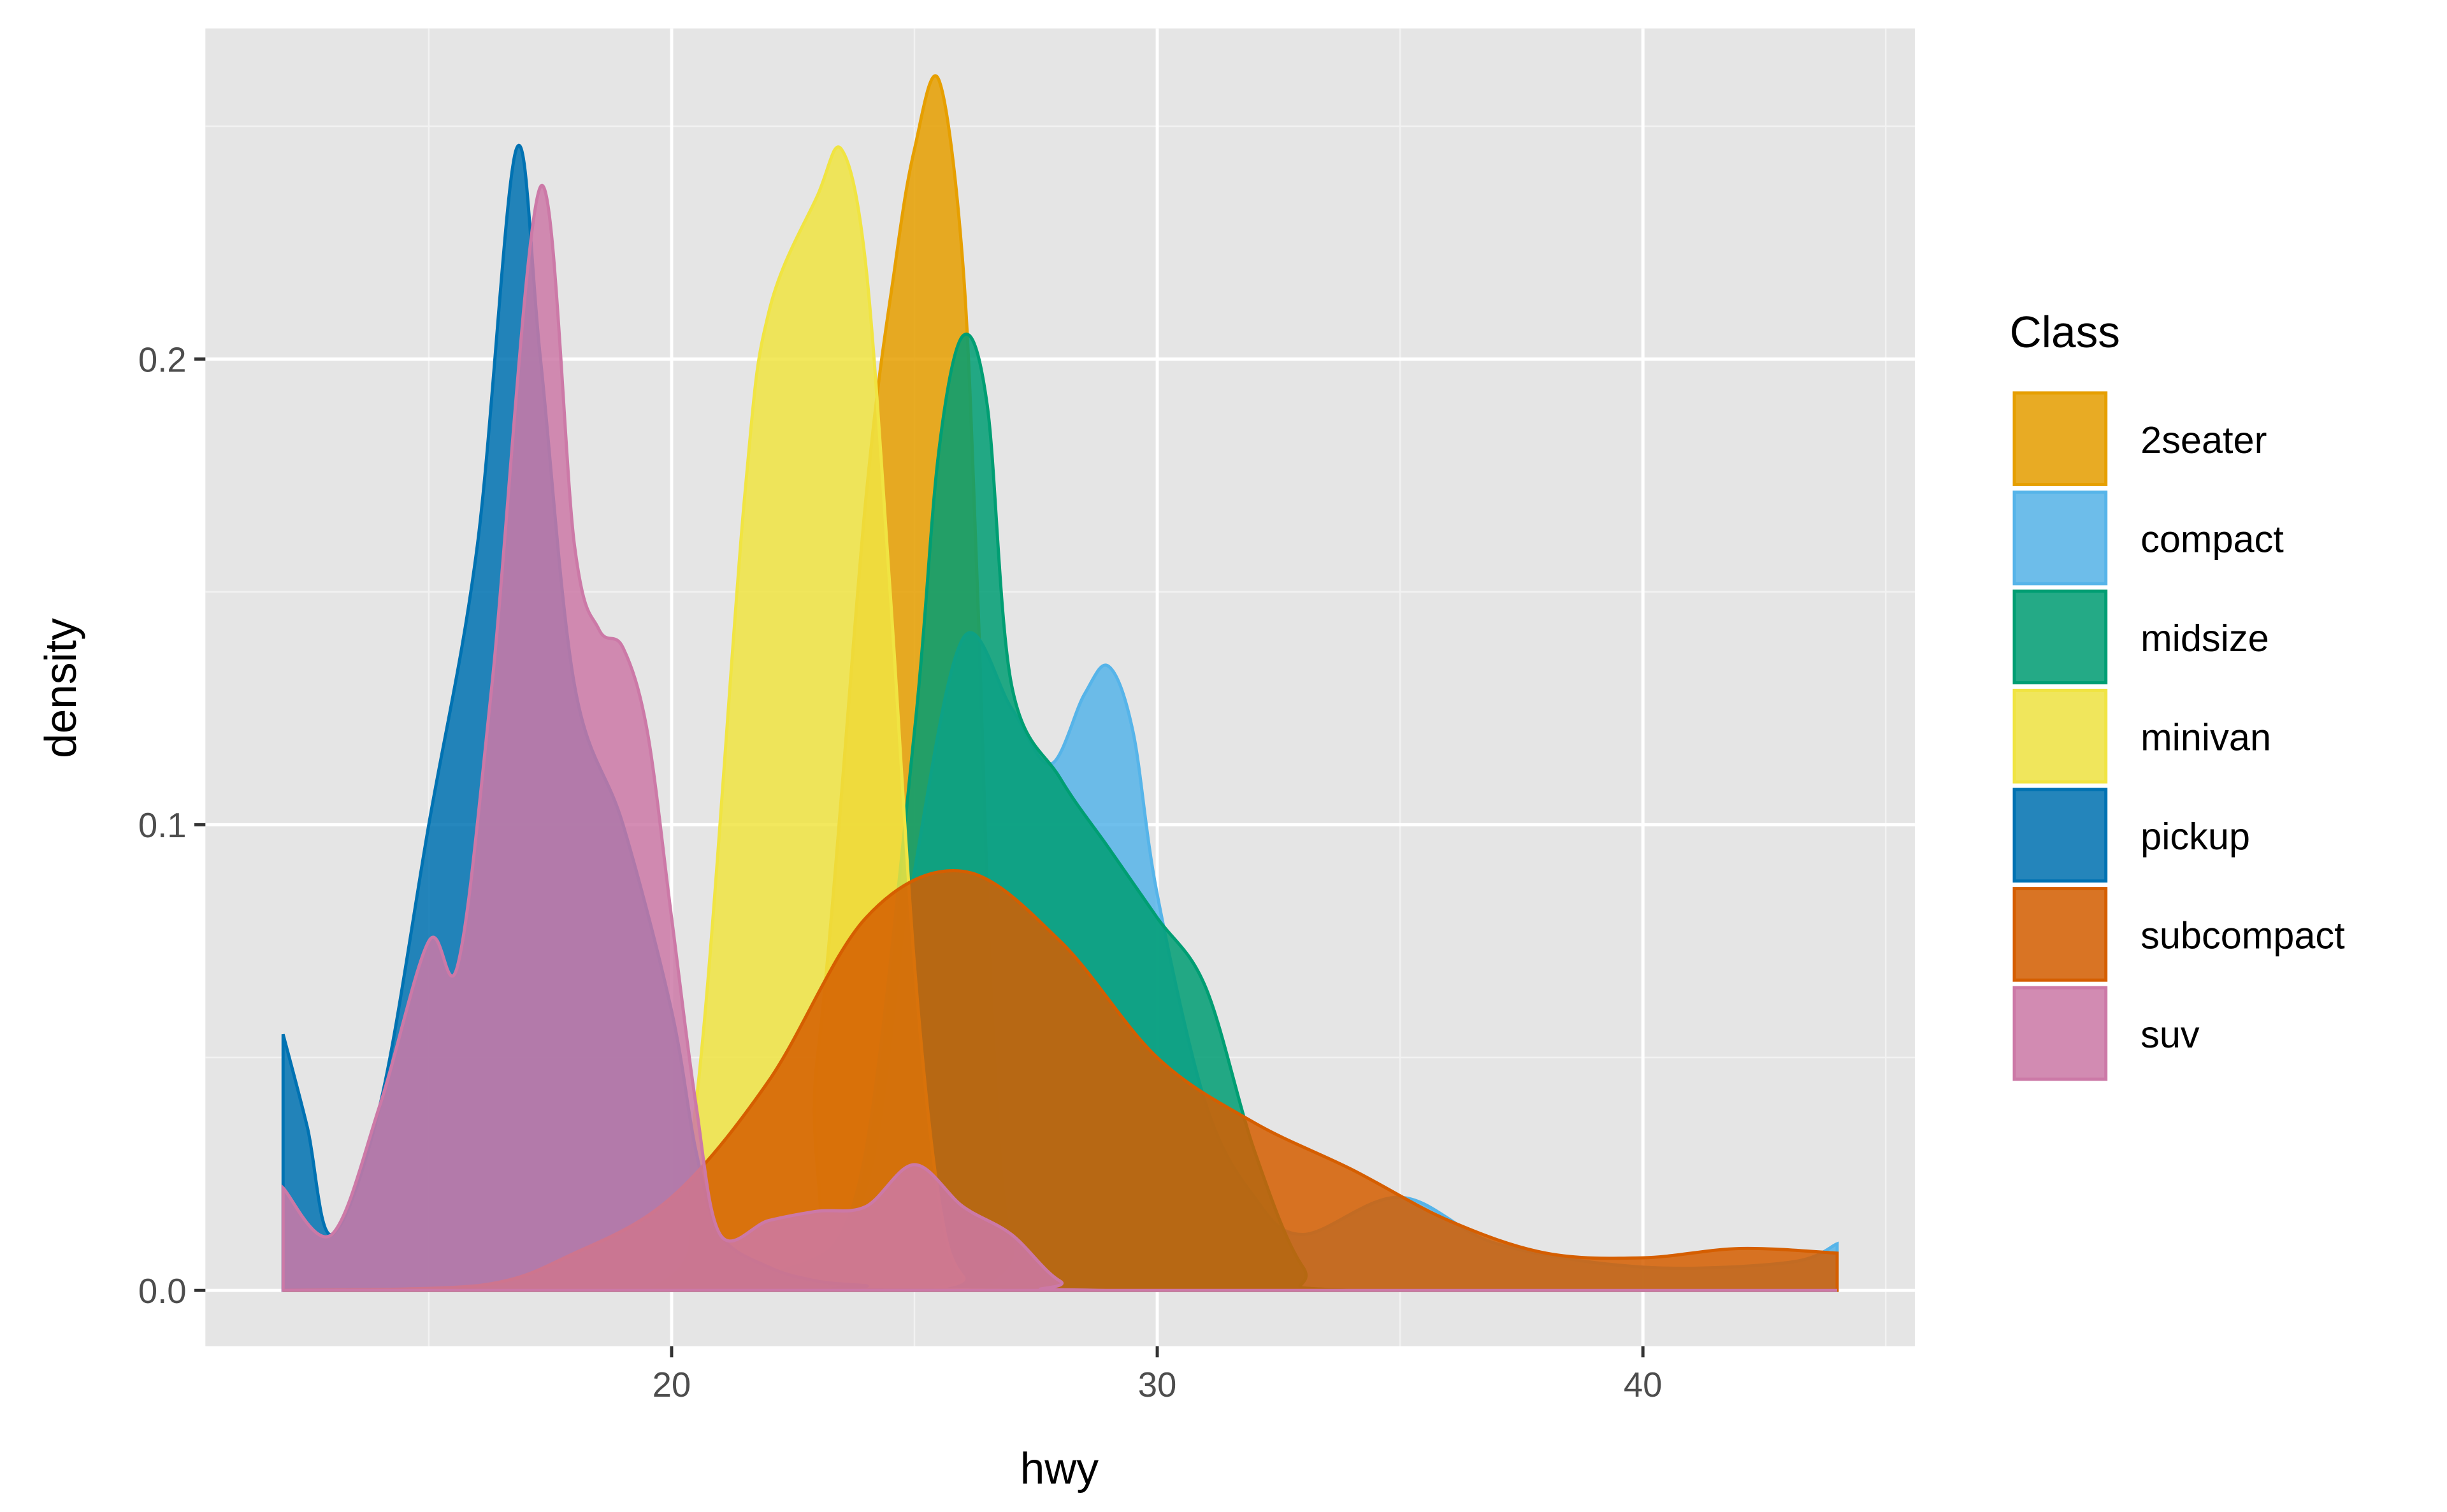  I want to click on legend-swatch-midsize, so click(2060, 637).